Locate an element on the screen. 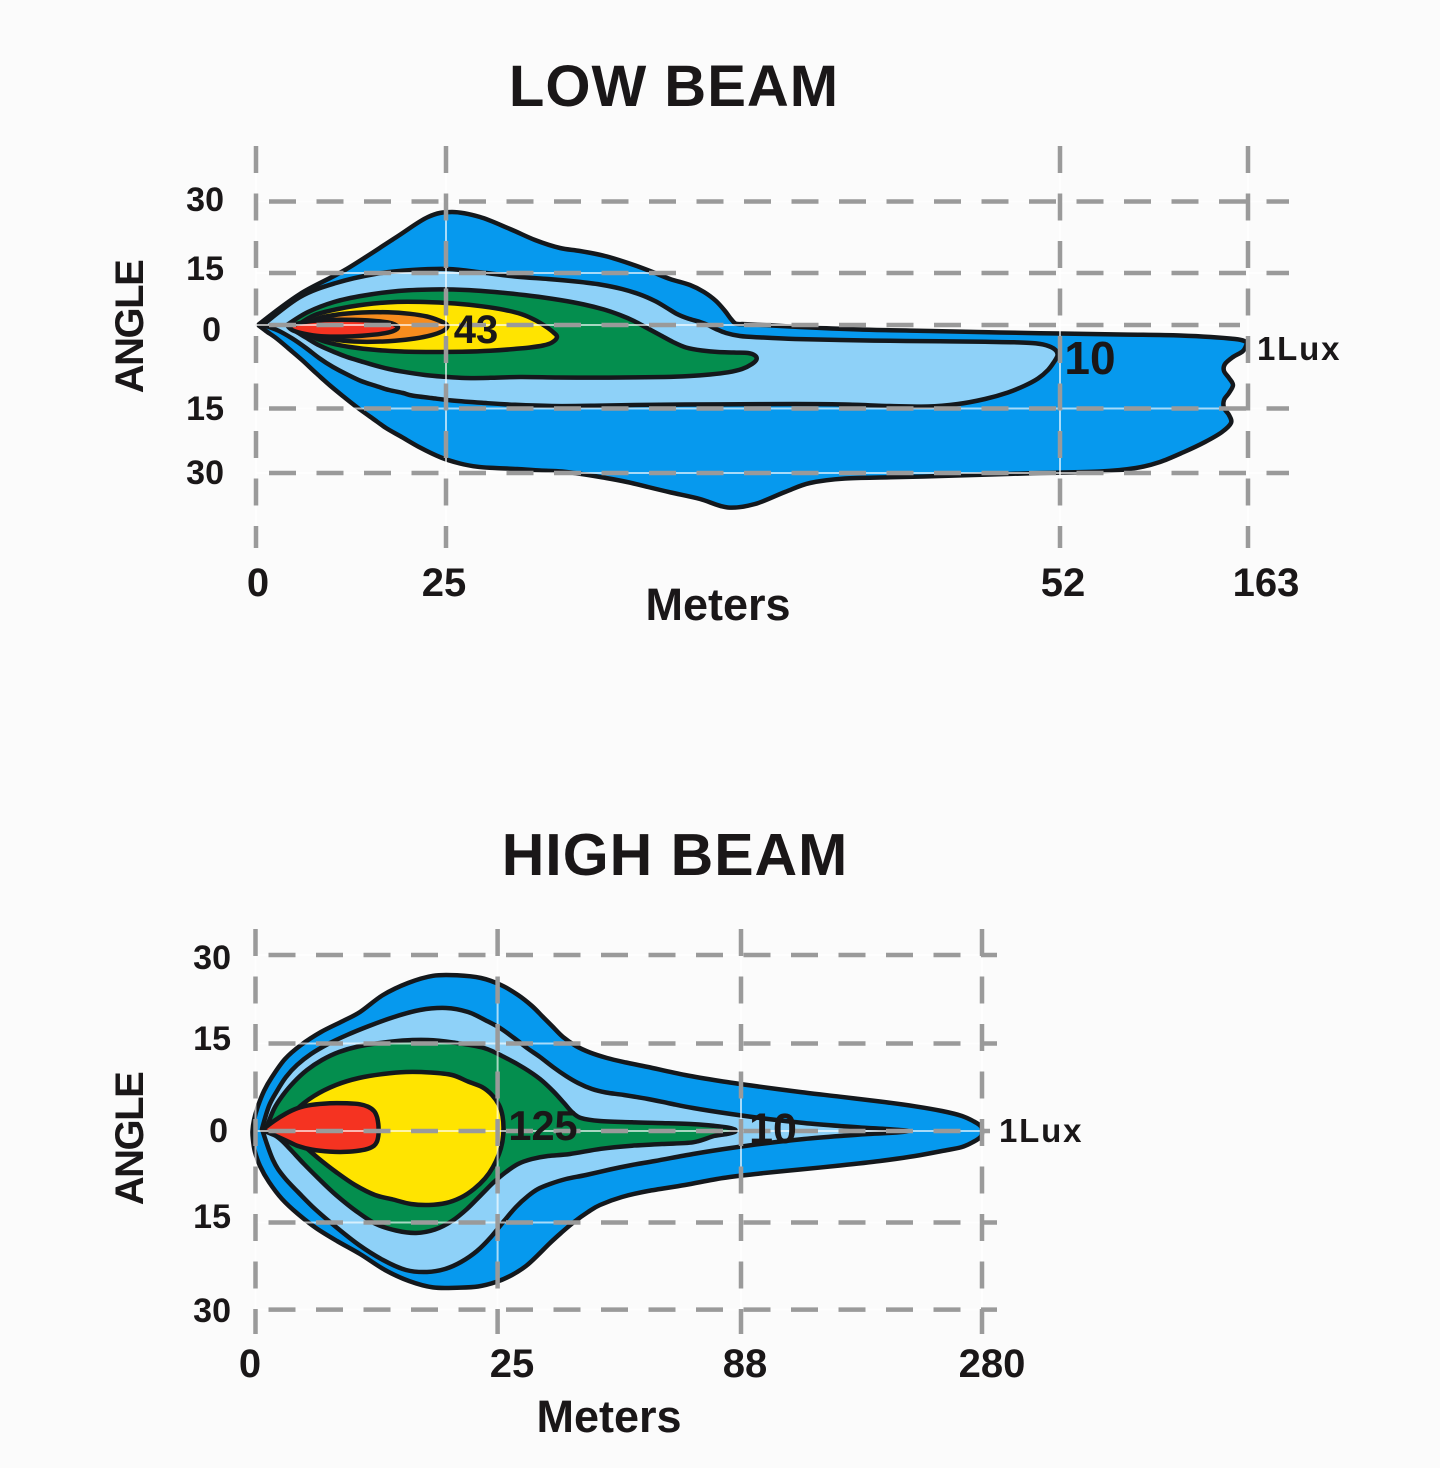 The image size is (1440, 1468). svg-text: LOW BEAM is located at coordinates (674, 86).